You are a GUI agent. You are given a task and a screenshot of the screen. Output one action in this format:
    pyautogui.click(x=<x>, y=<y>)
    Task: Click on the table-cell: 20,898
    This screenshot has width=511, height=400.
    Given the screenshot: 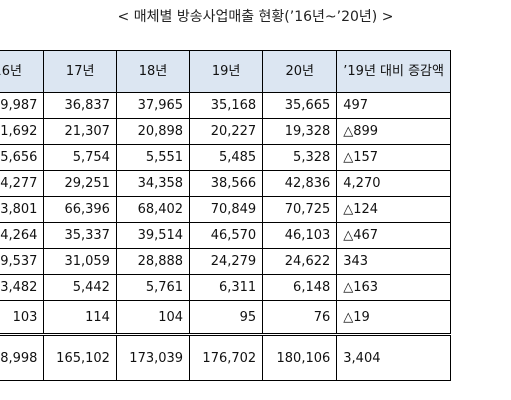 What is the action you would take?
    pyautogui.click(x=153, y=131)
    